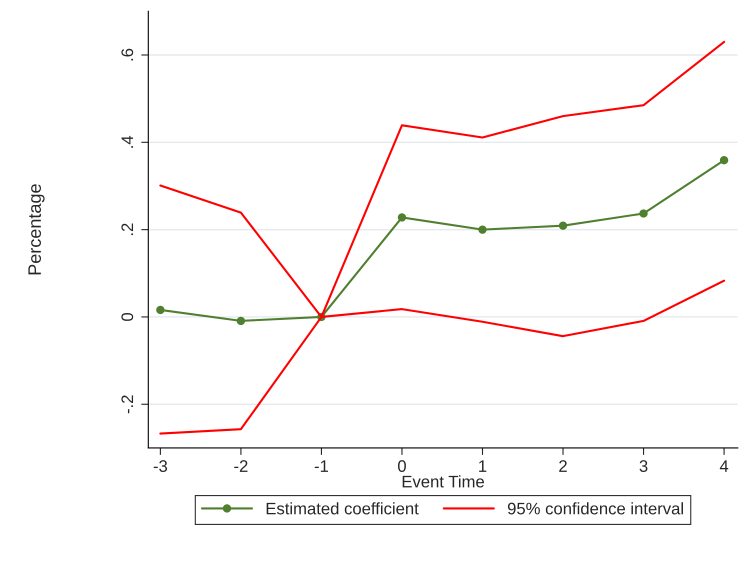 This screenshot has height=567, width=749. Describe the element at coordinates (321, 466) in the screenshot. I see `x-tick-label: -1` at that location.